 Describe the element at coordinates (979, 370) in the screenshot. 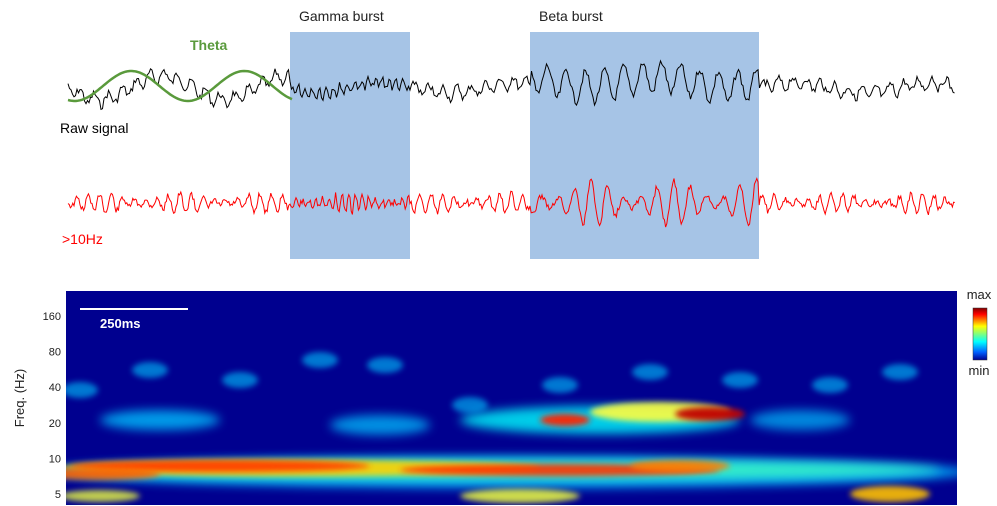

I see `colorbar-min-label: min` at that location.